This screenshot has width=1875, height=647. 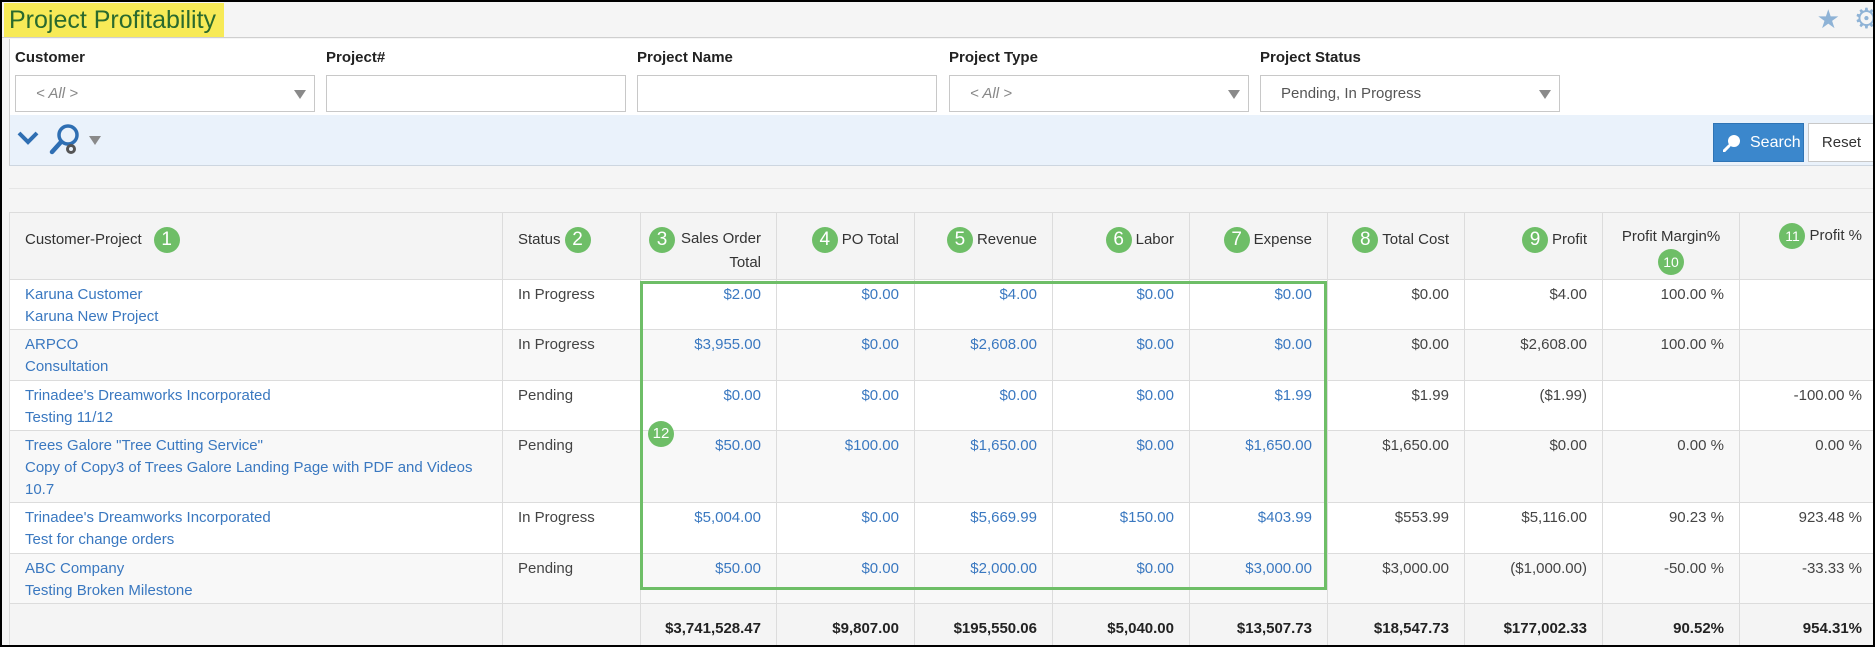 I want to click on project-type-select: < All >, so click(x=1099, y=93).